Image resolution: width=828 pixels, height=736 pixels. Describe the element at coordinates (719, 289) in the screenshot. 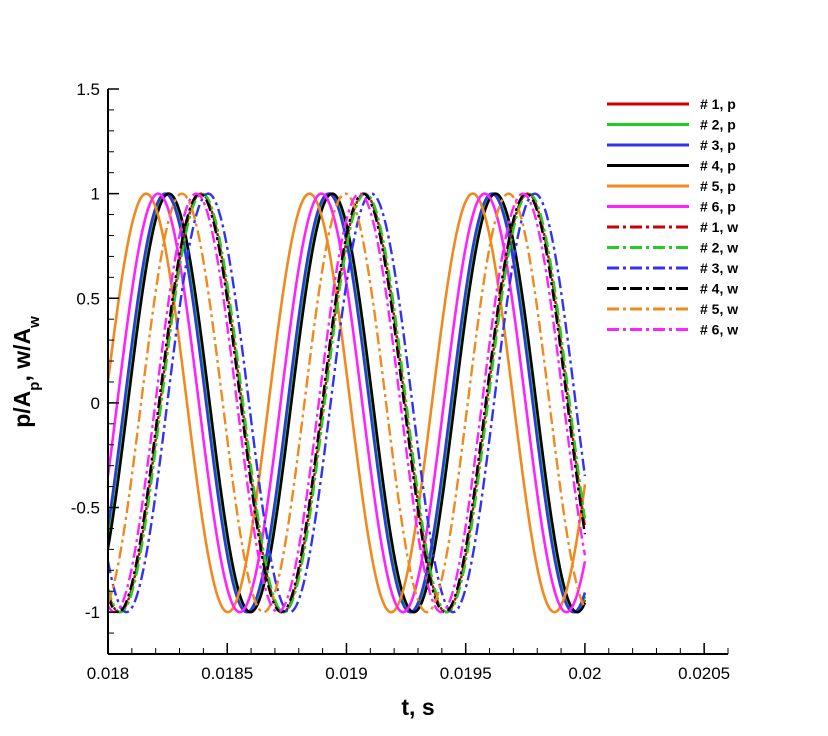

I see `legend-label-10: # 4, w` at that location.